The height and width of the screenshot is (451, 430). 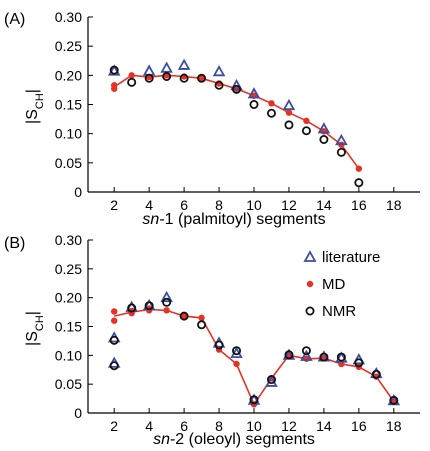 I want to click on y-tick-label: 0, so click(x=78, y=192).